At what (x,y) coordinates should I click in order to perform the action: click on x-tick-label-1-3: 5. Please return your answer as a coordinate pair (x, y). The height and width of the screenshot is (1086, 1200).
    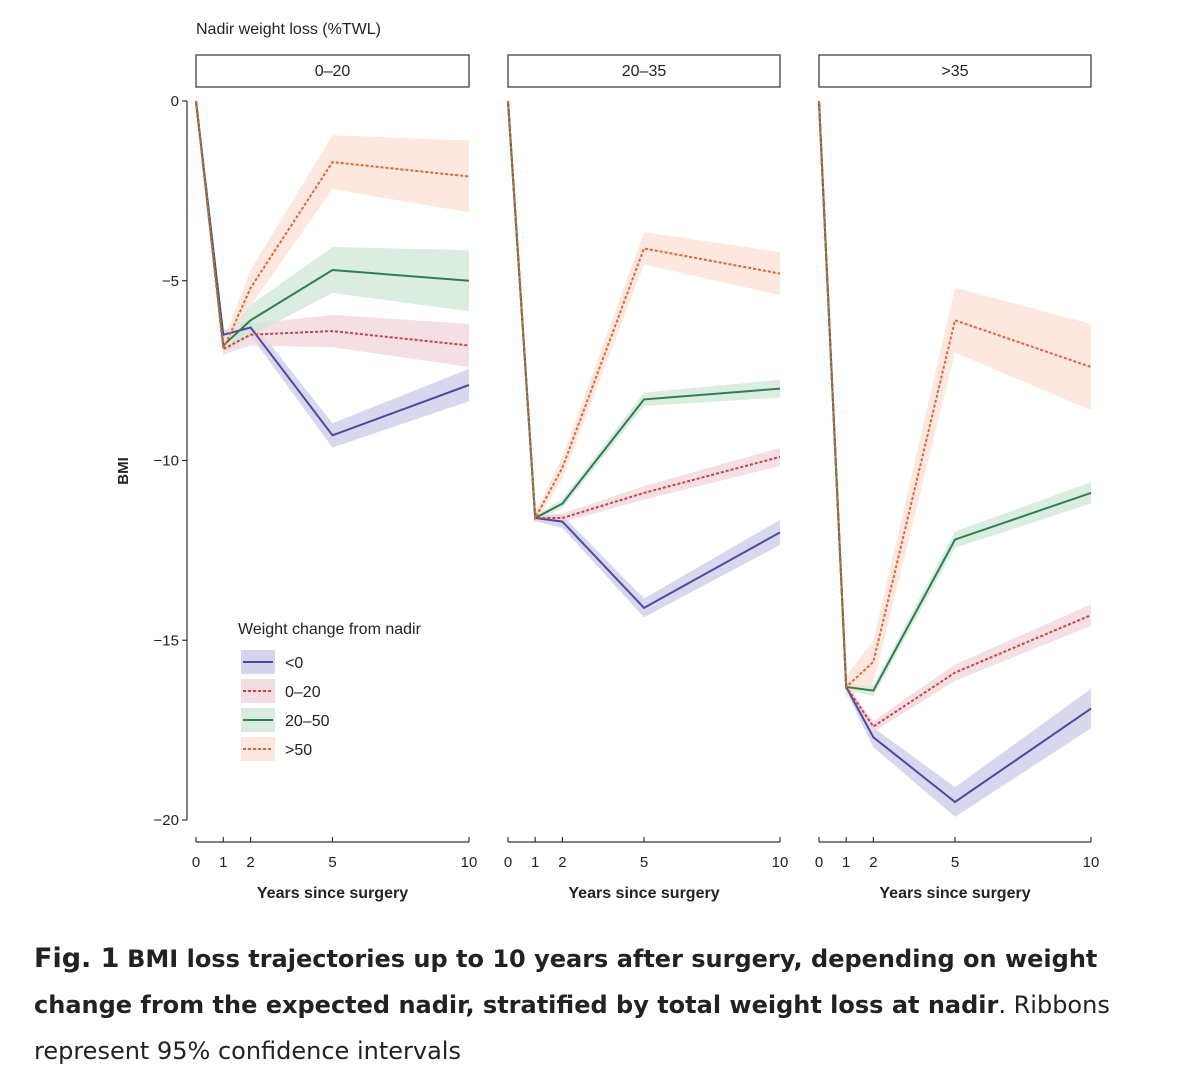
    Looking at the image, I should click on (644, 862).